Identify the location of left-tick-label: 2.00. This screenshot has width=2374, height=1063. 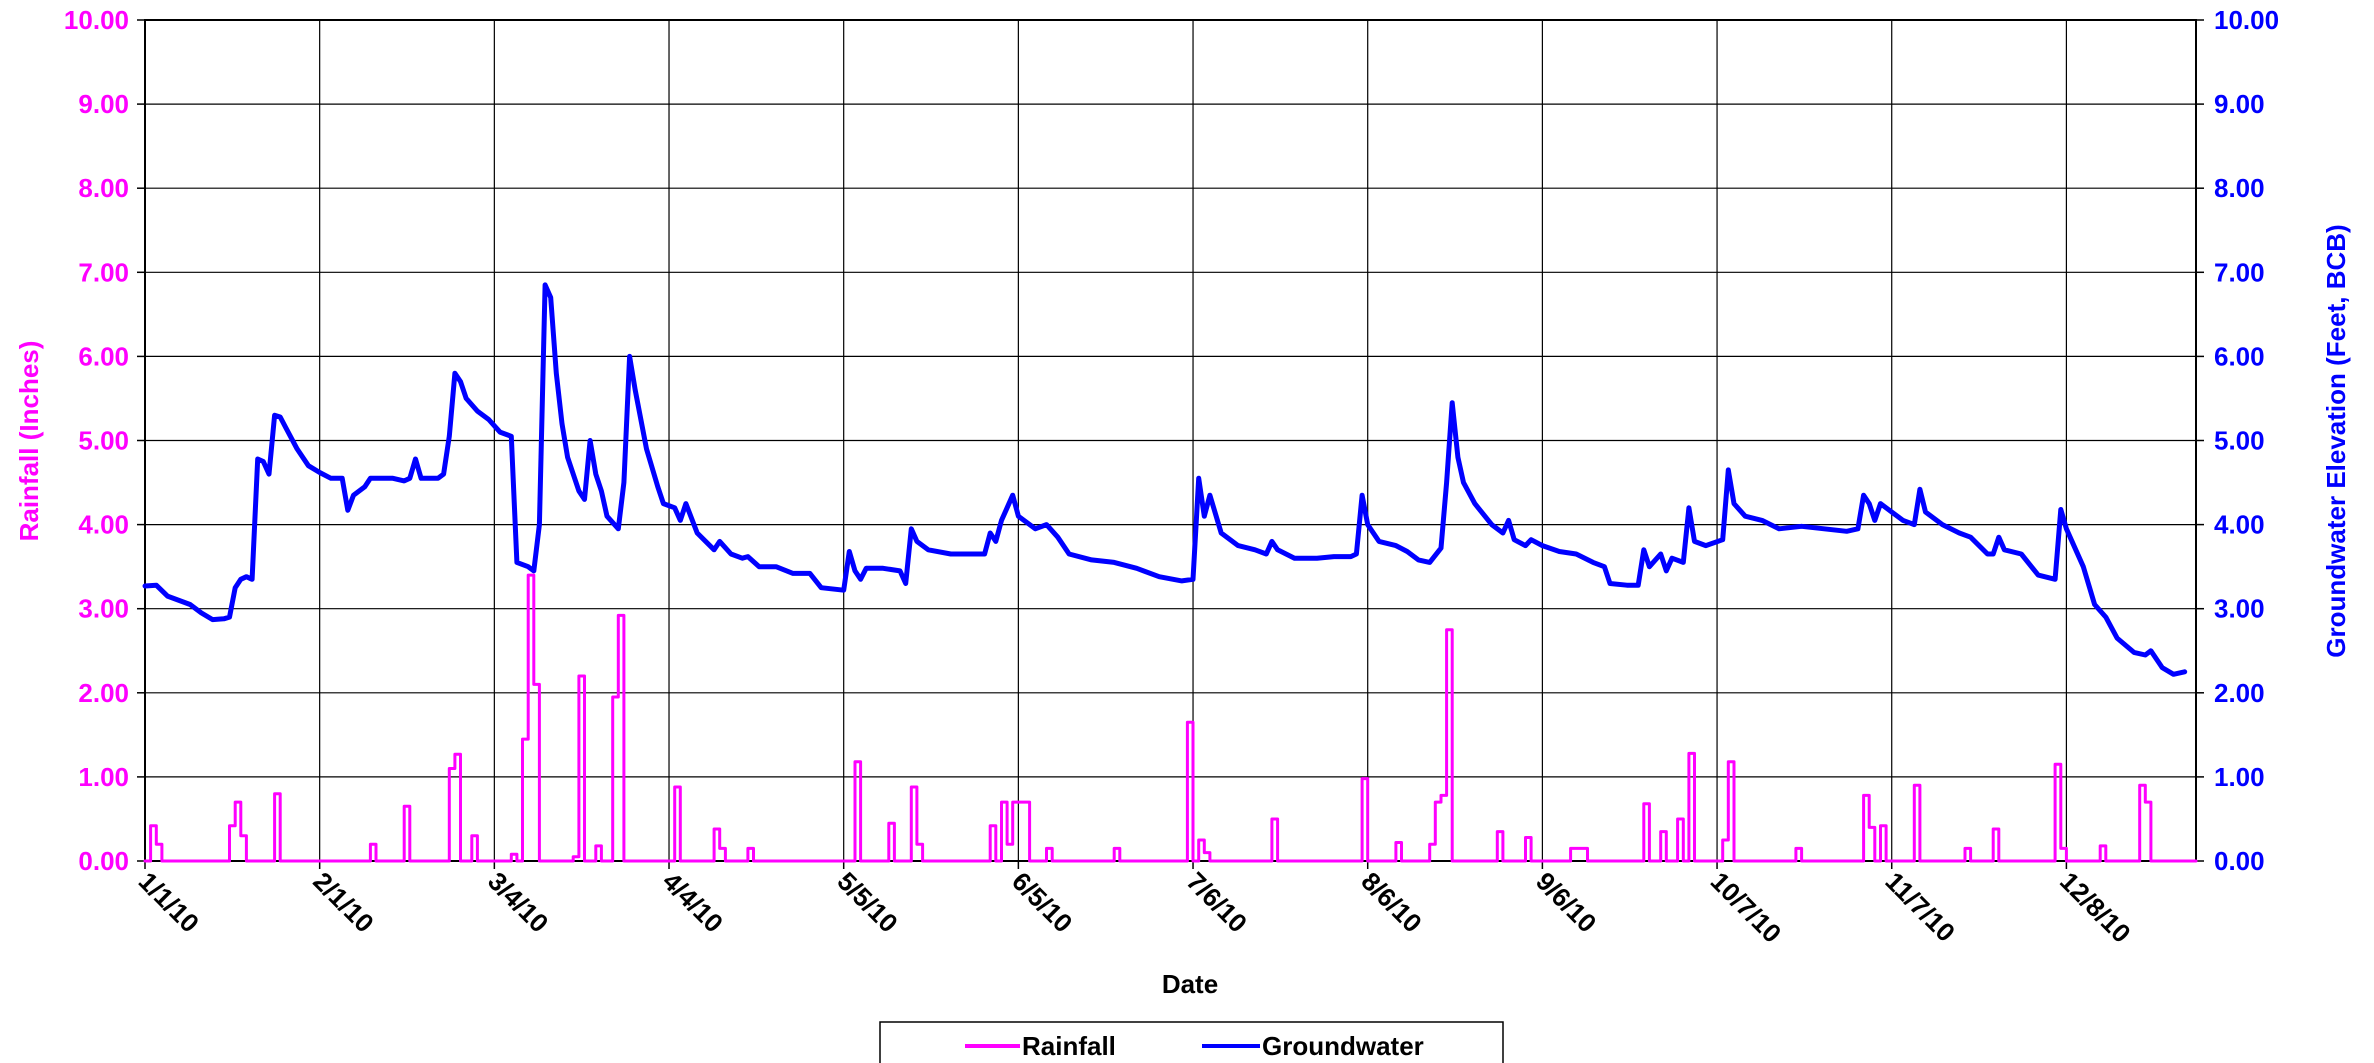
(103, 693).